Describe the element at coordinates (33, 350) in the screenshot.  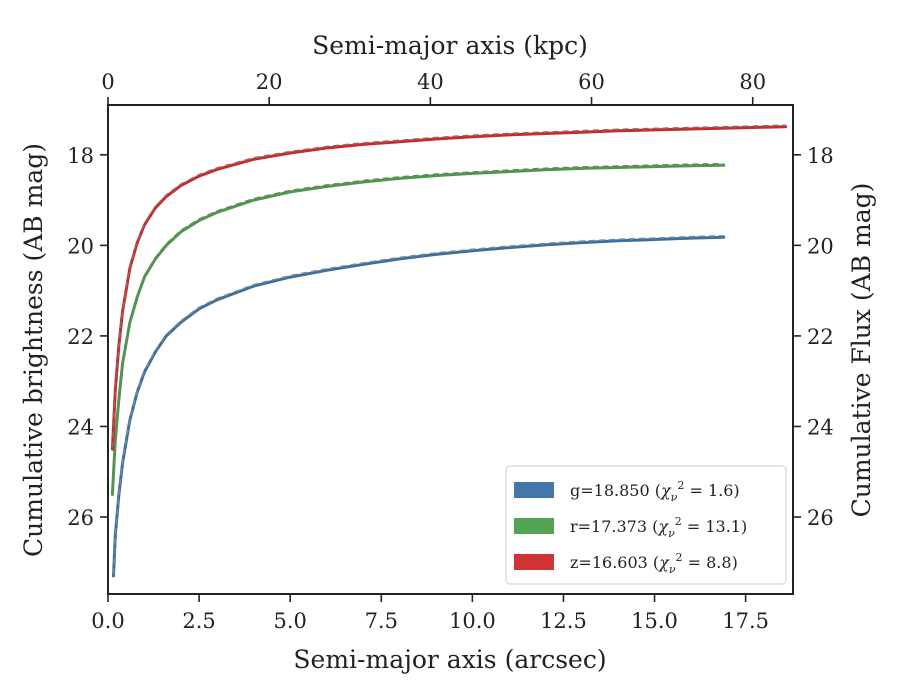
I see `y-axis-title-left: Cumulative brightness (AB mag)` at that location.